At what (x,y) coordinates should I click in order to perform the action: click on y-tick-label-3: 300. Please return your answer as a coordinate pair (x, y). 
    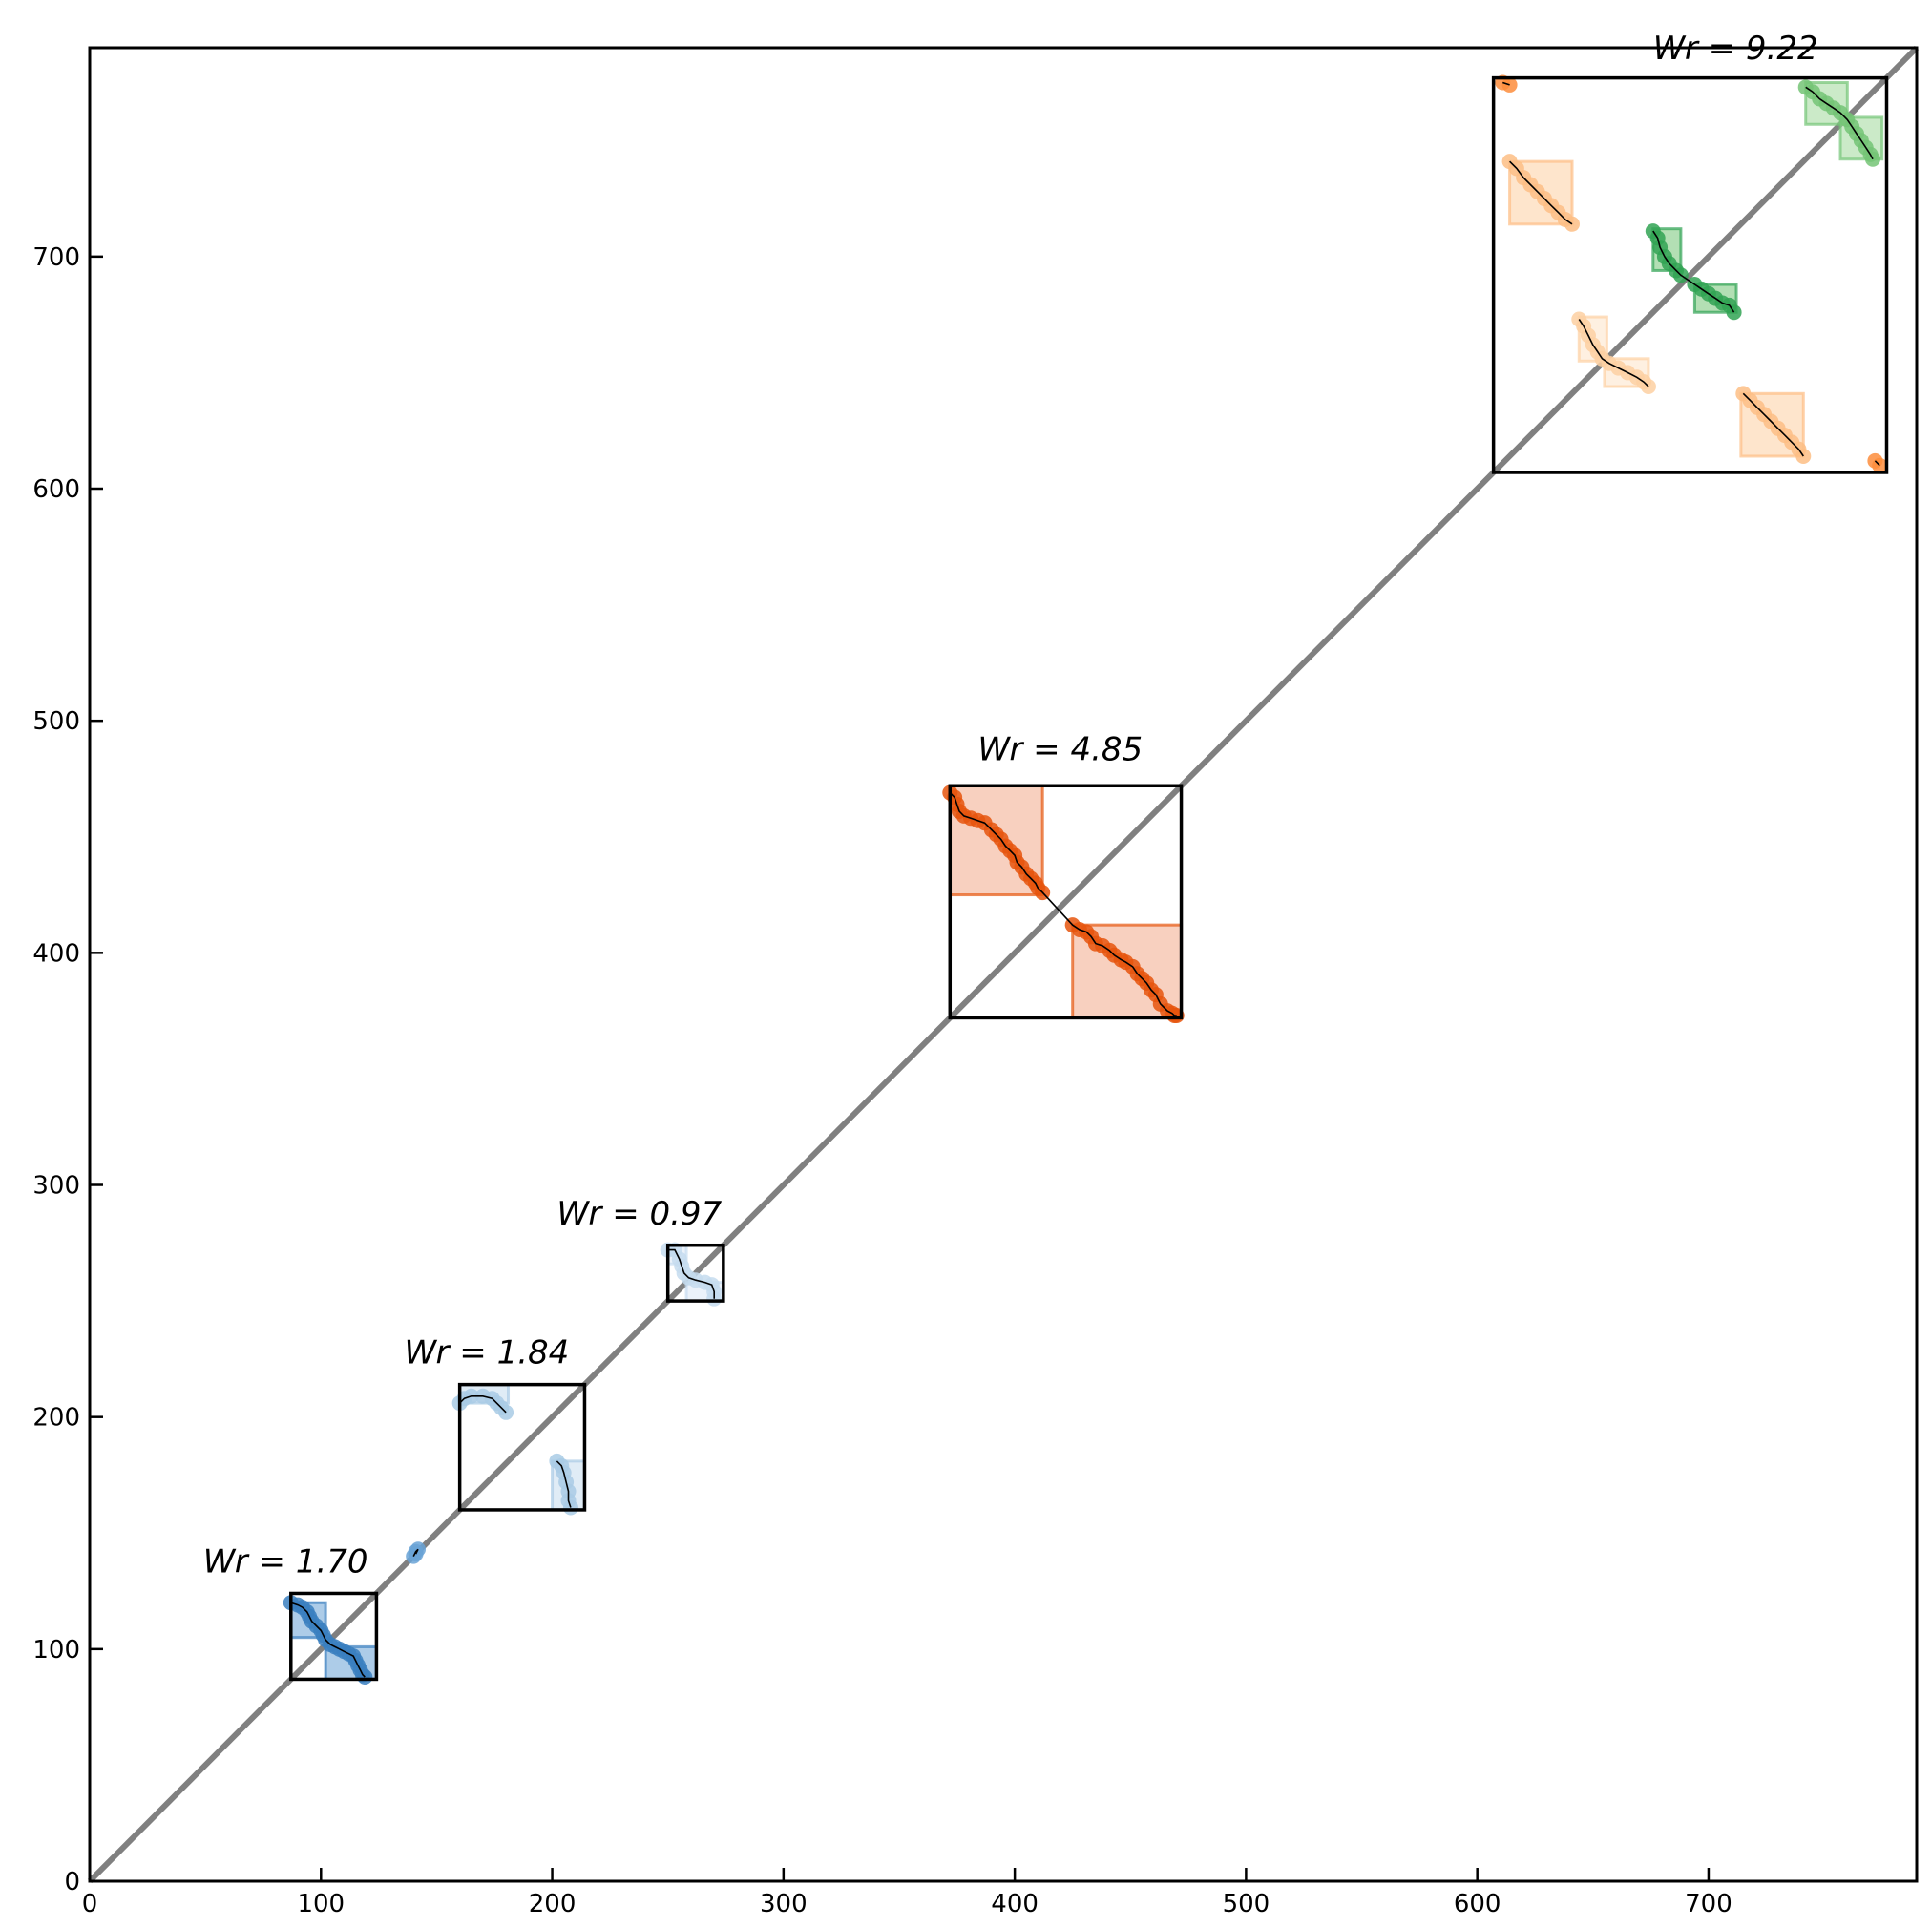
    Looking at the image, I should click on (56, 1187).